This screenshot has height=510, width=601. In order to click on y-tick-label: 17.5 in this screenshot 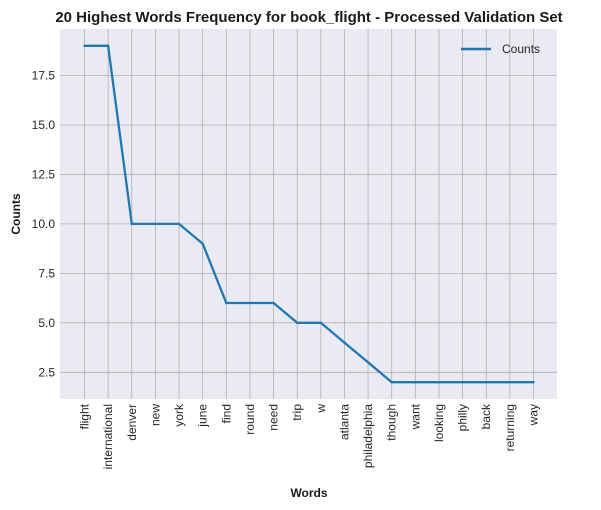, I will do `click(44, 75)`.